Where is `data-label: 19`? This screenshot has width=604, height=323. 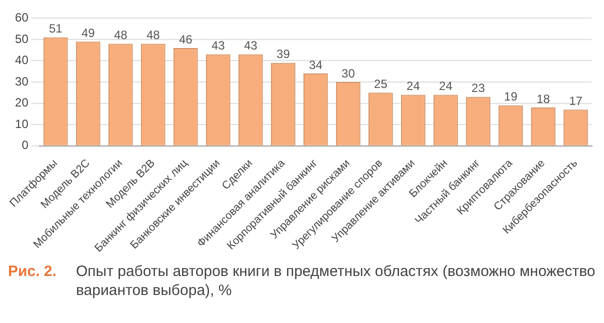
data-label: 19 is located at coordinates (511, 97).